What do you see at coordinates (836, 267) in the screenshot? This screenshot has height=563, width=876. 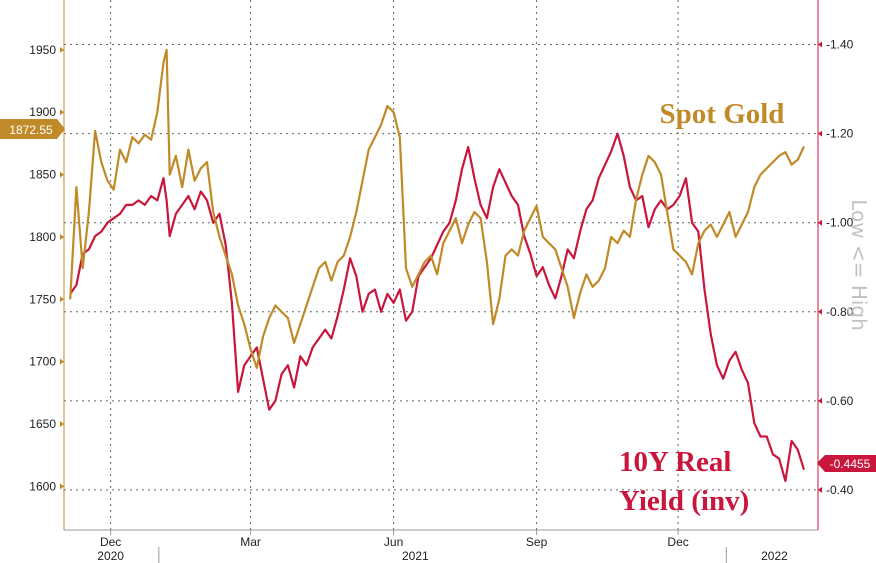 I see `right-axis-ticks: -0.40 -0.60 -0.80 -1.00 -1.20 -1.40` at bounding box center [836, 267].